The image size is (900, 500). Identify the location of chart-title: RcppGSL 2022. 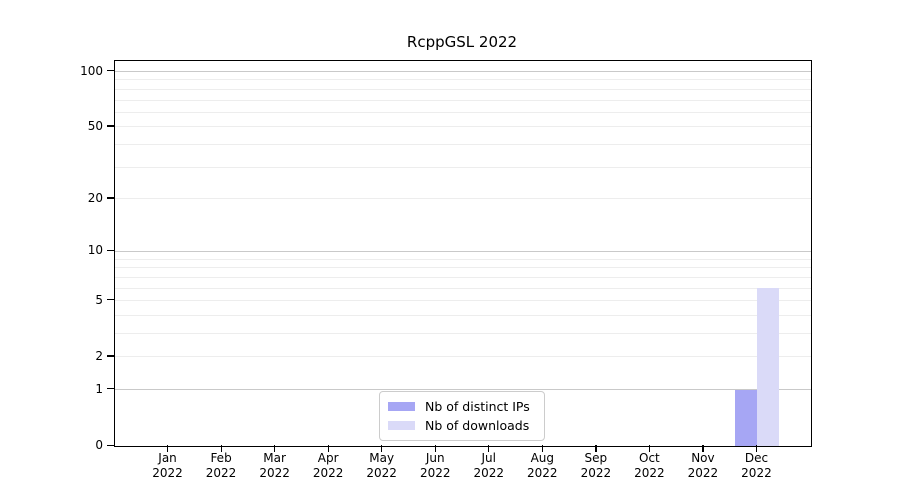
(462, 42).